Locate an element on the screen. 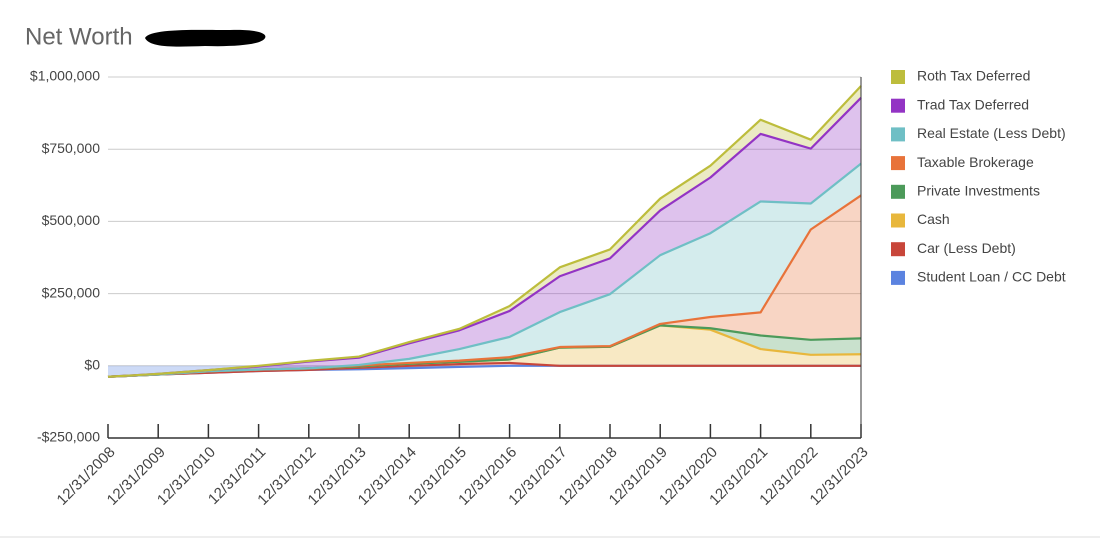 The image size is (1100, 539). y-tick-label: $0 is located at coordinates (92, 365).